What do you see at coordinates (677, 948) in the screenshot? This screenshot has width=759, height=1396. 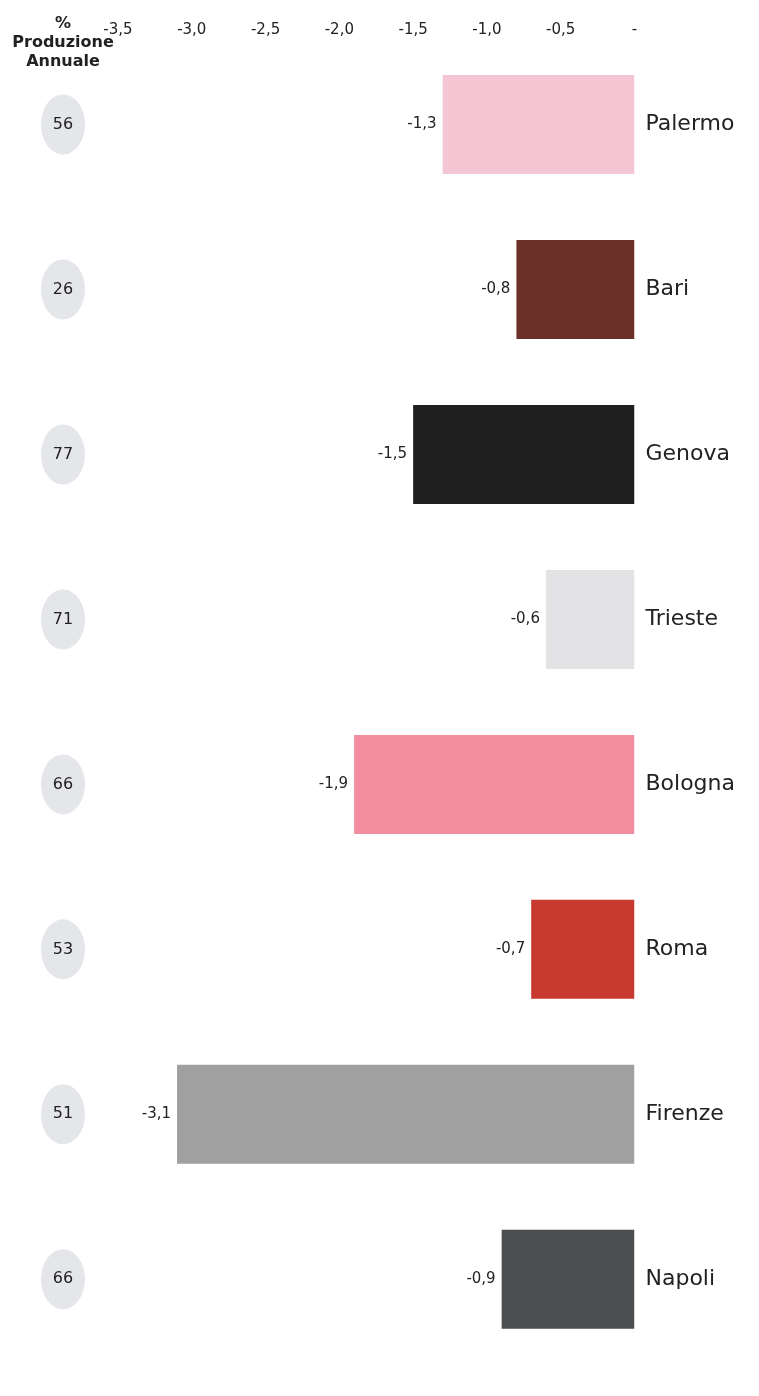 I see `y-tick-label: Roma` at bounding box center [677, 948].